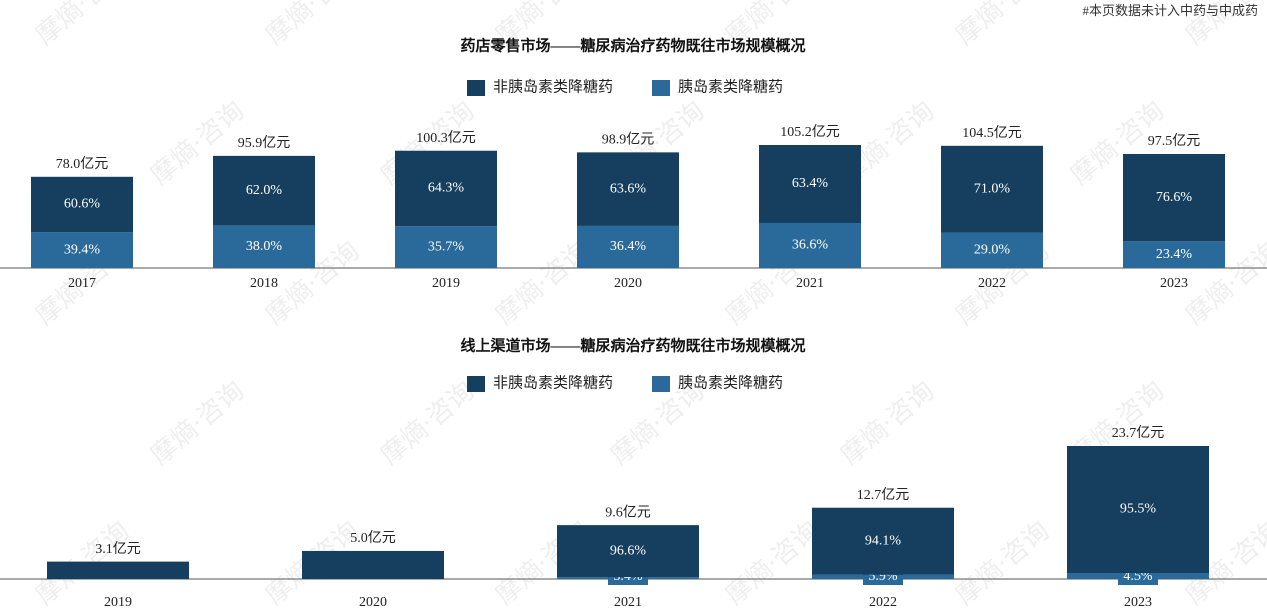 This screenshot has height=612, width=1267. I want to click on total-label: 78.0亿元, so click(82, 164).